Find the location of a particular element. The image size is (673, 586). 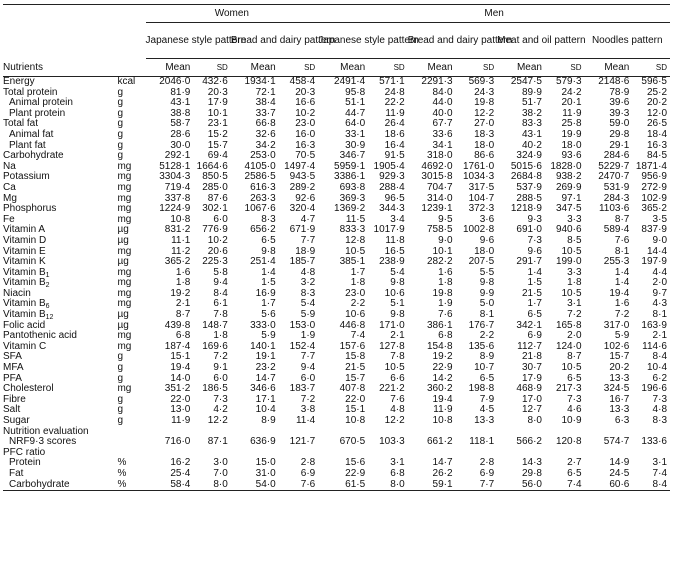

sd-cell: 938·2 is located at coordinates (568, 177).